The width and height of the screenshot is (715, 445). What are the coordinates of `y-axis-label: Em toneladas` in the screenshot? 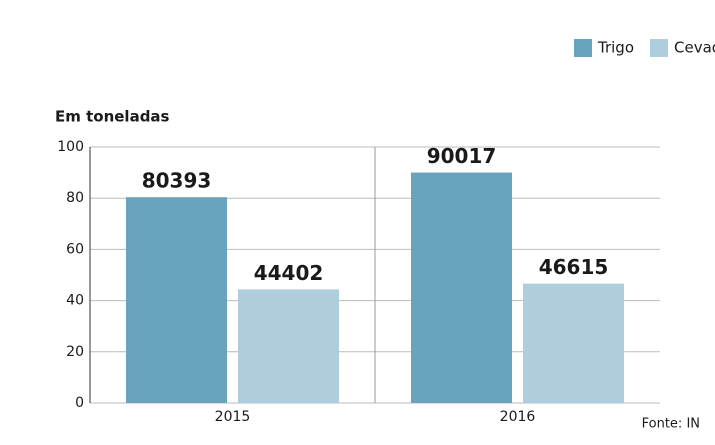 It's located at (112, 117).